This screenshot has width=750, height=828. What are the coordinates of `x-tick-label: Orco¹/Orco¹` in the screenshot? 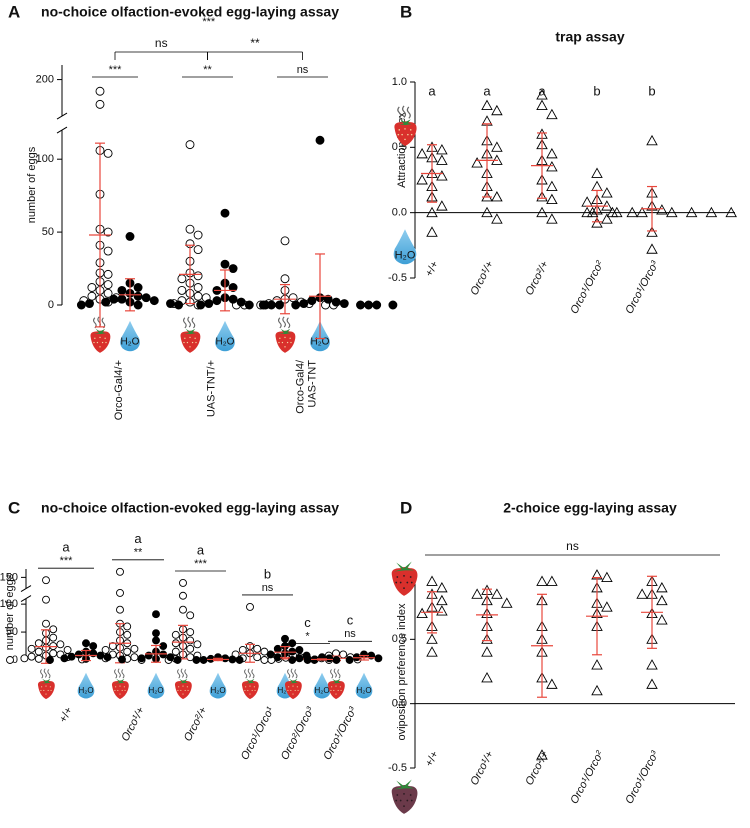 It's located at (258, 733).